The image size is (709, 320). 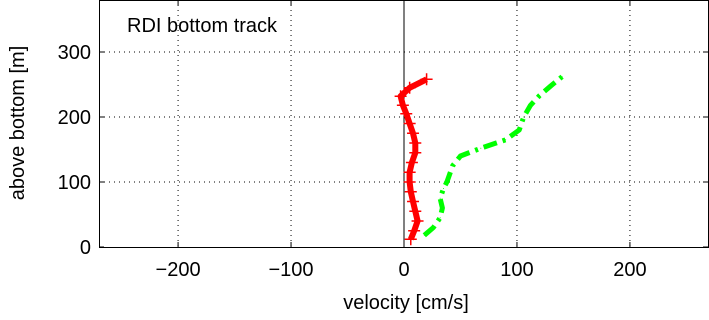 I want to click on chart-title: RDI bottom track, so click(x=202, y=26).